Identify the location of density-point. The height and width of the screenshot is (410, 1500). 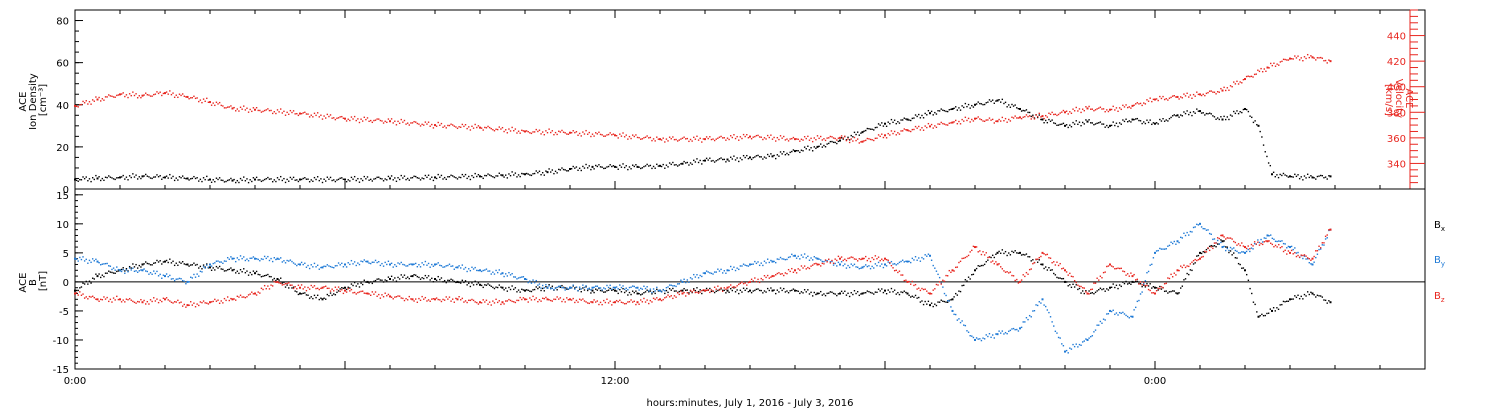
(952, 108).